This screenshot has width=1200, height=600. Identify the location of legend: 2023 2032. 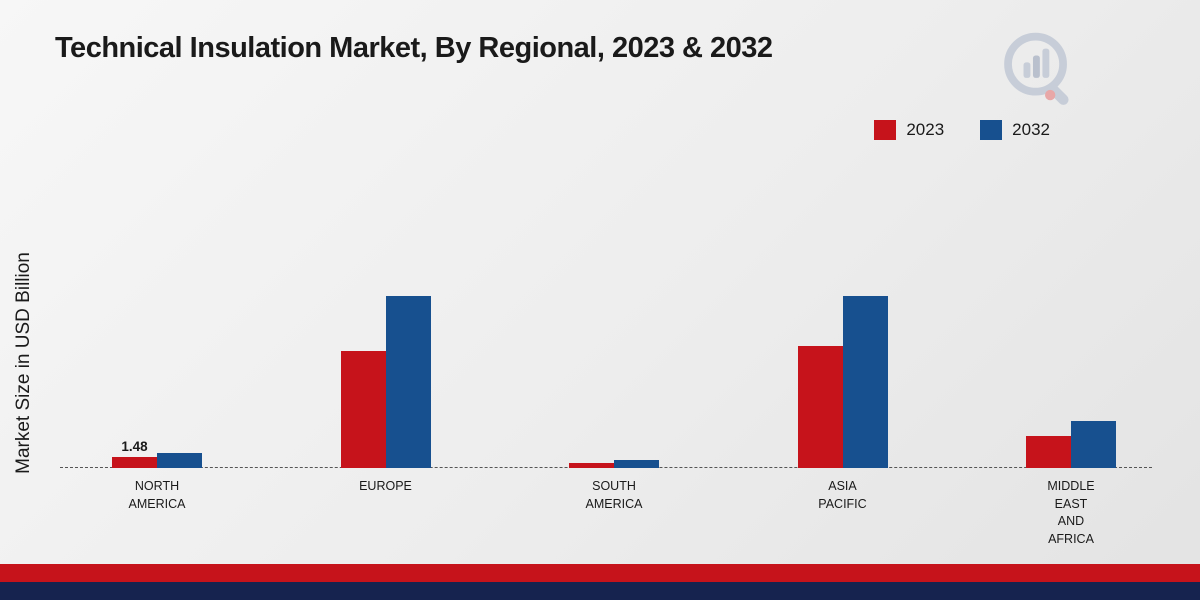
(962, 130).